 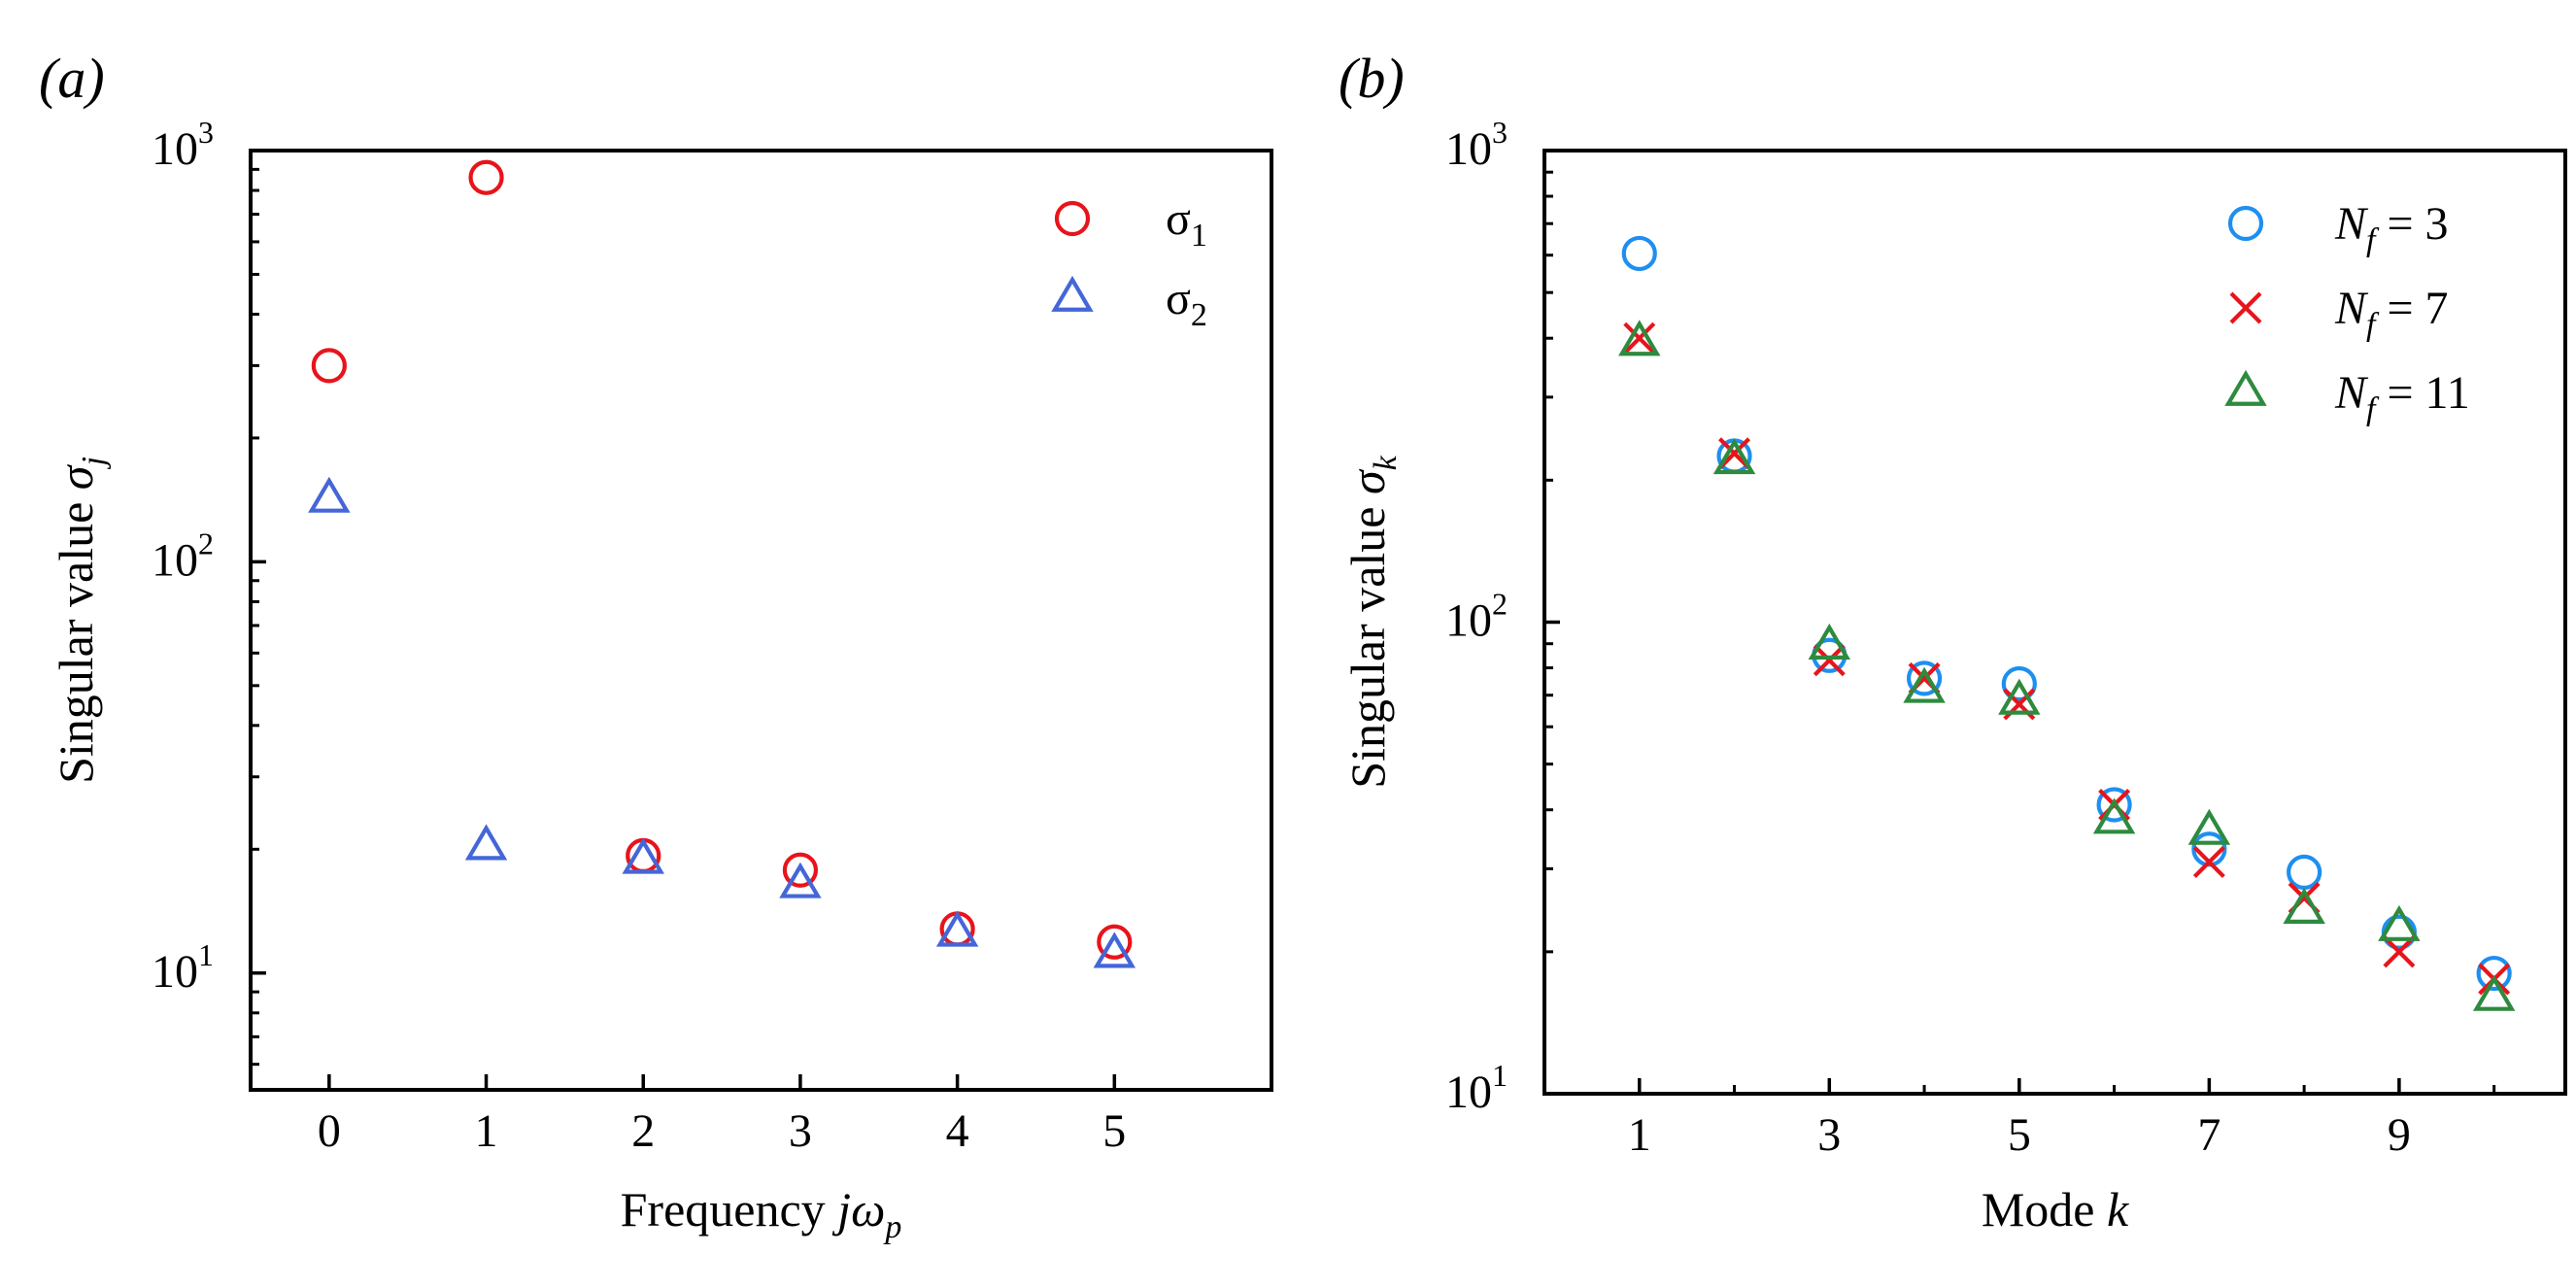 I want to click on x-tick-label: 0, so click(x=329, y=1131).